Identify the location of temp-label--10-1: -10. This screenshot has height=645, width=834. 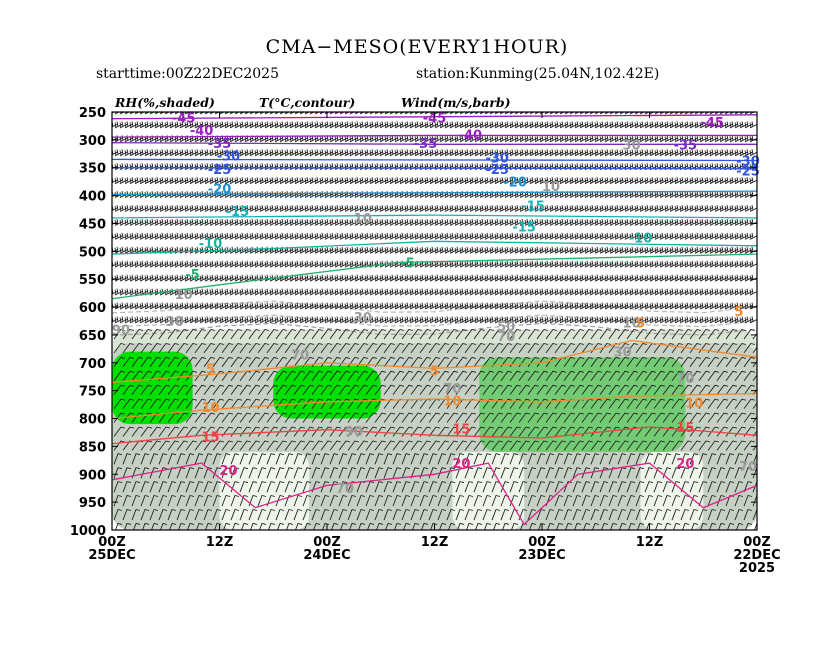
(641, 238).